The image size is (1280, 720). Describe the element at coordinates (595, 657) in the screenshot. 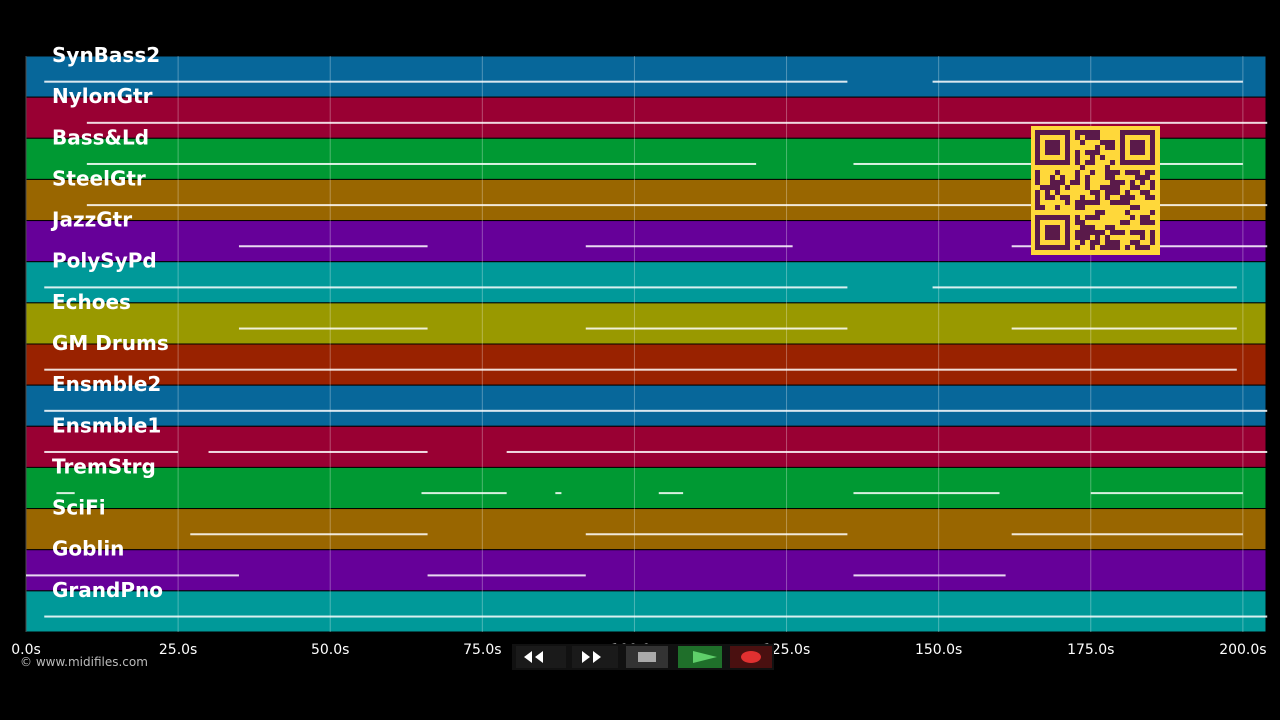

I see `forward-button` at that location.